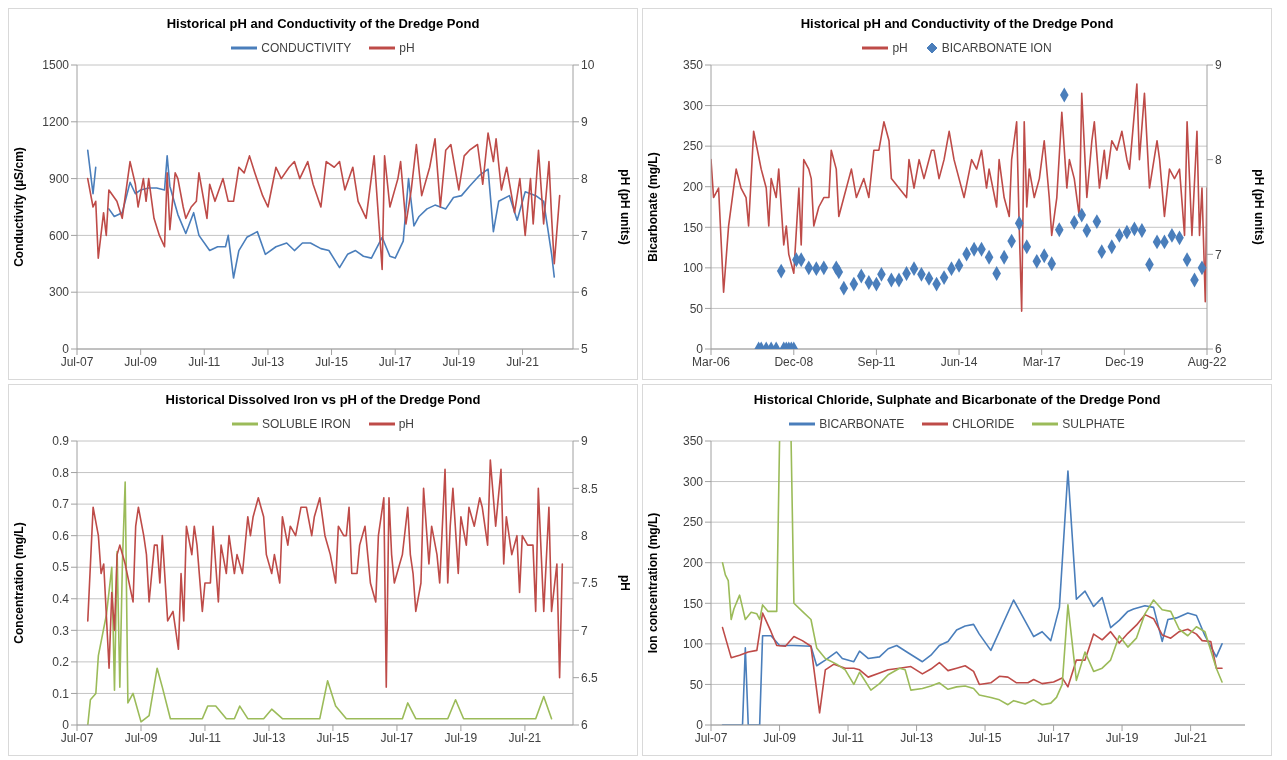 The image size is (1287, 760). I want to click on y-tick-label: 0.5, so click(61, 567).